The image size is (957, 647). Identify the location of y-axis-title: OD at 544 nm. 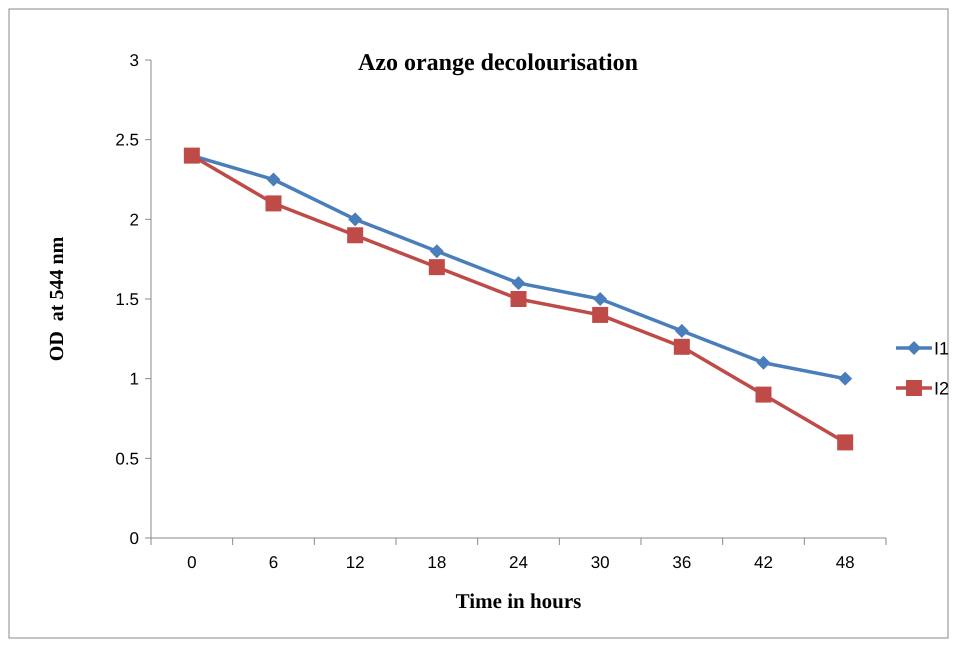
(57, 299).